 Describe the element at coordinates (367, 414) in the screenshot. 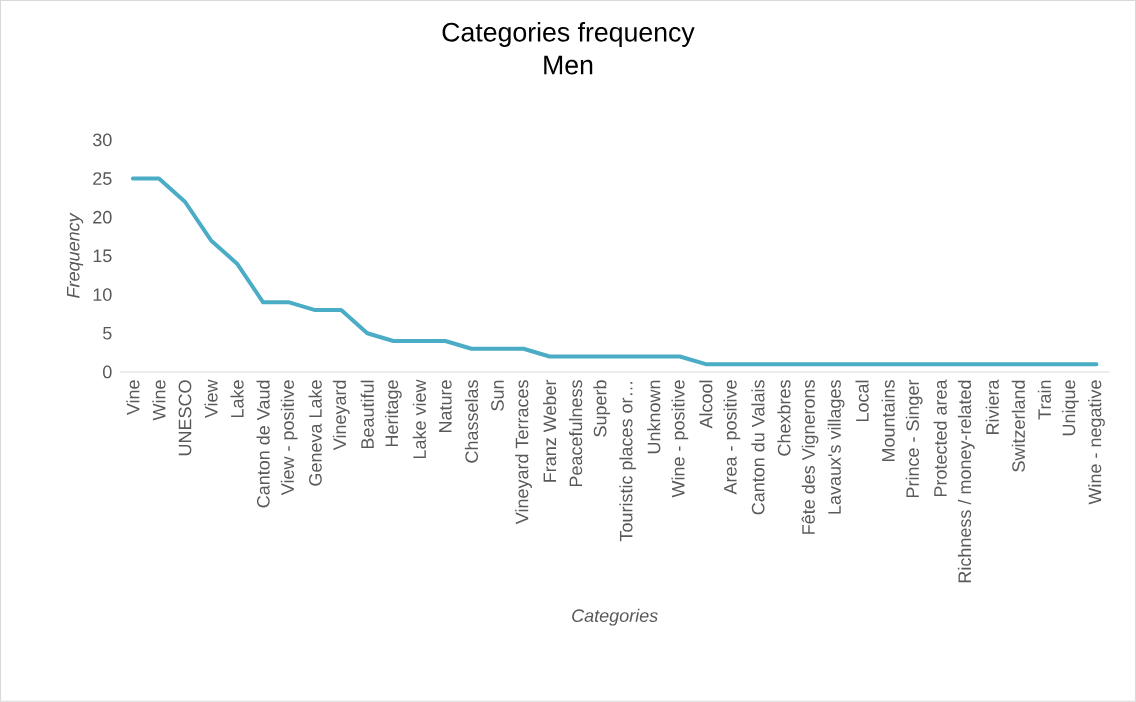

I see `x-tick-label: Beautiful` at that location.